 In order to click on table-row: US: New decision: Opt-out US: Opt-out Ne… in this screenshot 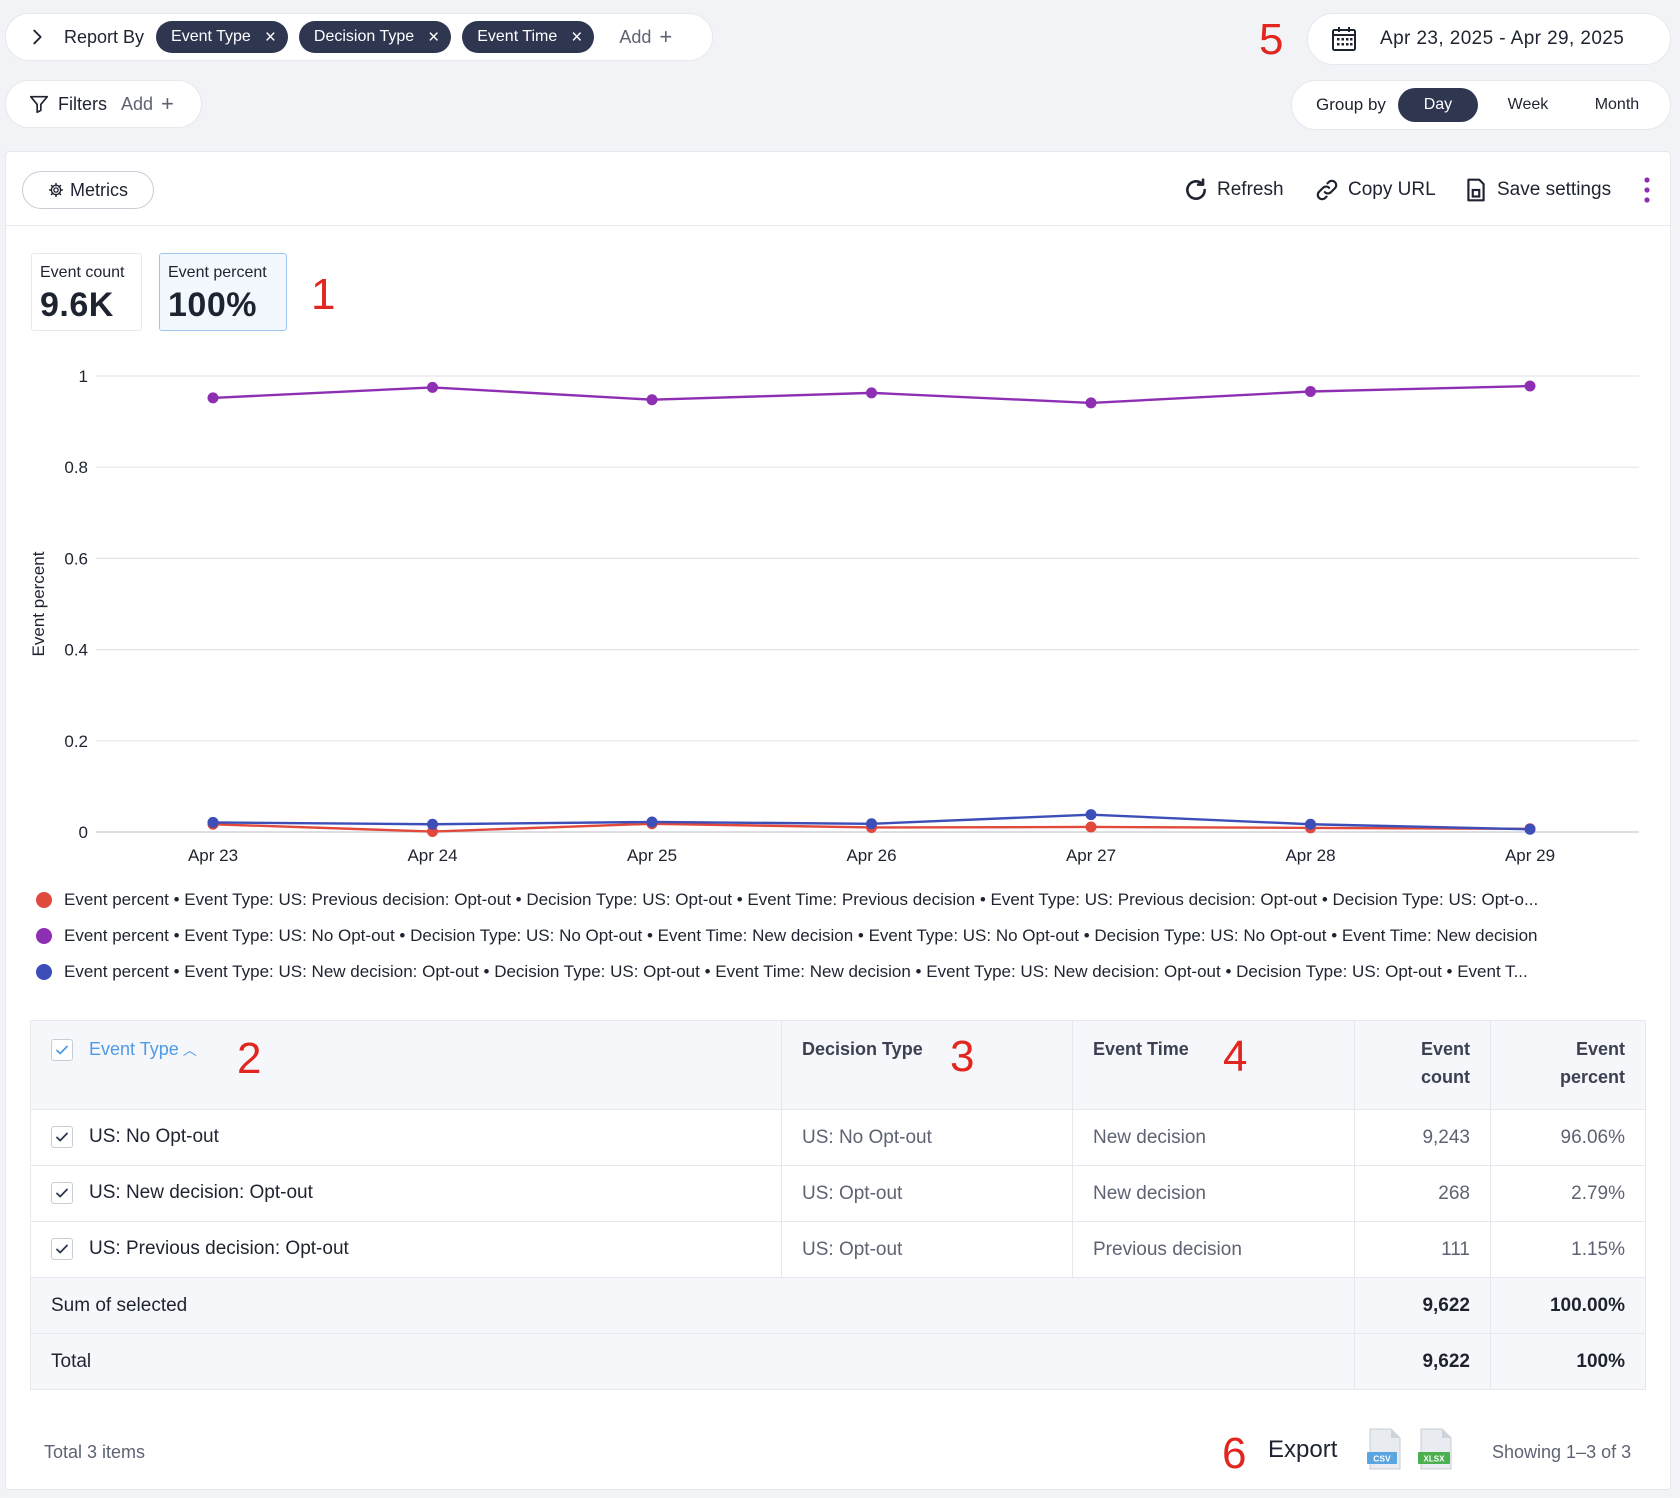, I will do `click(838, 1193)`.